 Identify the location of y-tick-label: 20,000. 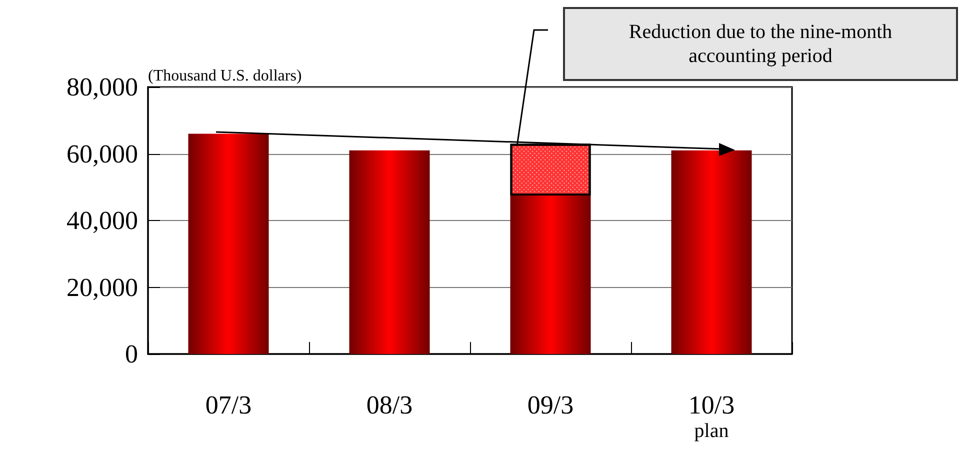
(102, 287).